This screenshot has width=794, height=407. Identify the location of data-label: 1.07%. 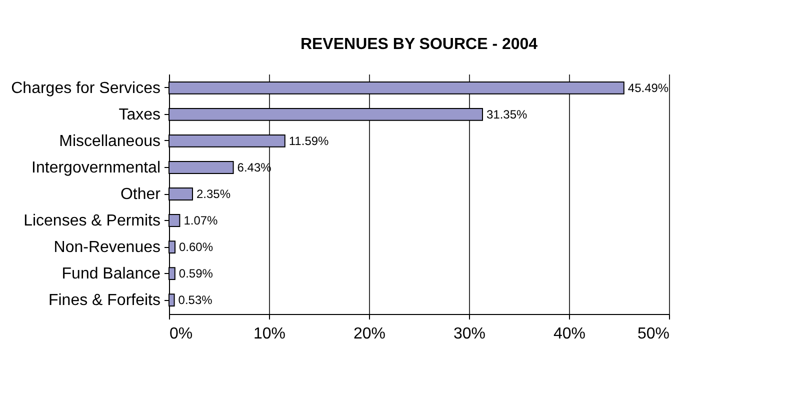
(201, 221).